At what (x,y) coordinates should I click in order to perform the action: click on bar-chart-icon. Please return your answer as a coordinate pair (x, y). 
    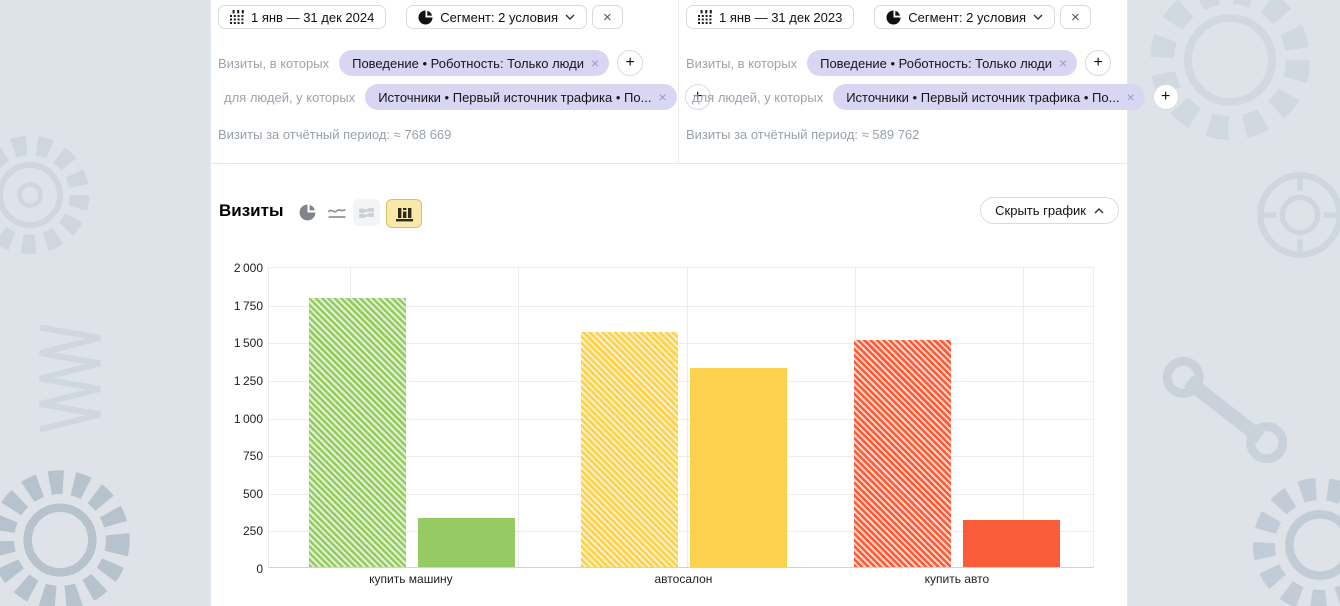
    Looking at the image, I should click on (404, 215).